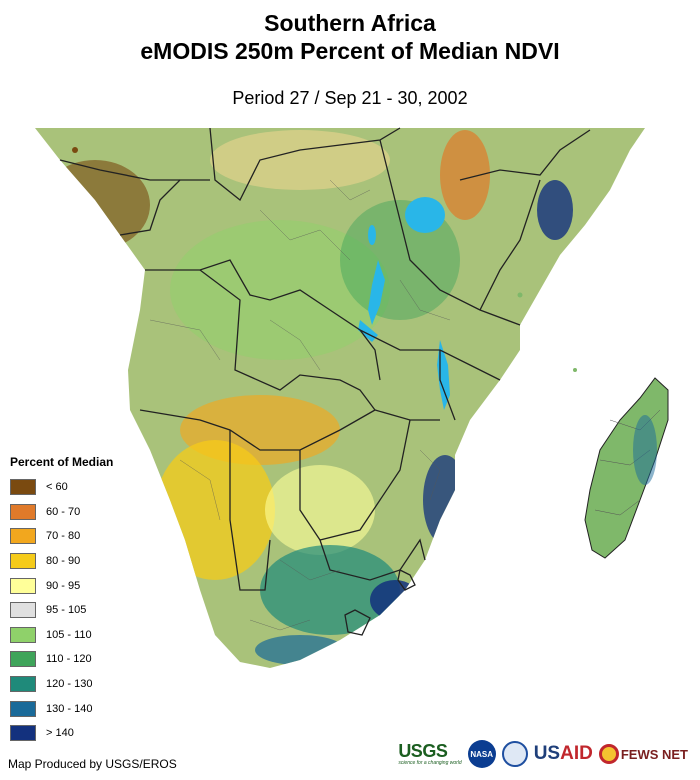  I want to click on legend-item: 95 - 105, so click(75, 610).